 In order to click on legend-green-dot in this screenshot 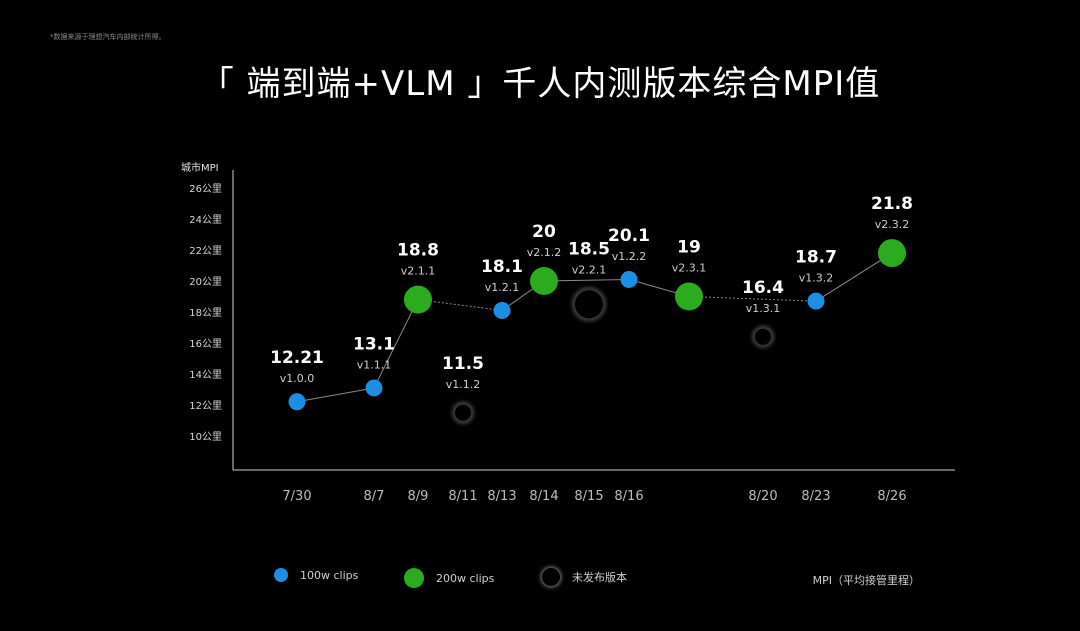, I will do `click(414, 578)`.